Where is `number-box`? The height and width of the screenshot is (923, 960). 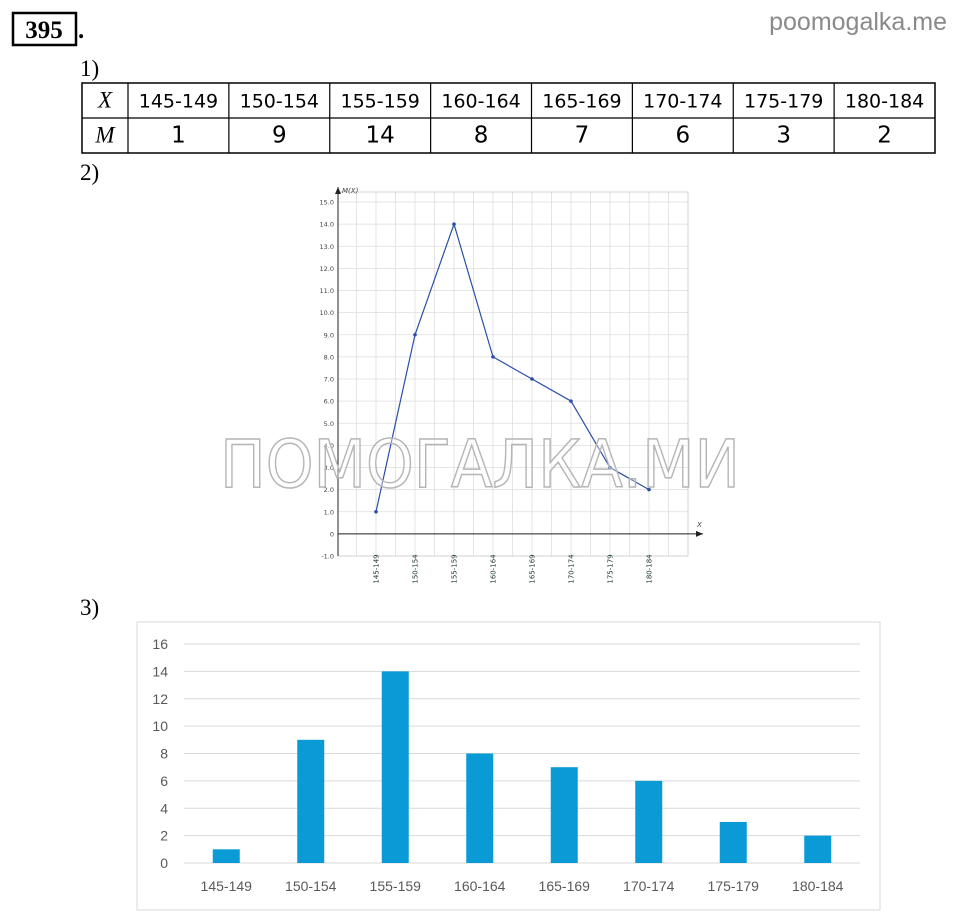 number-box is located at coordinates (44, 29).